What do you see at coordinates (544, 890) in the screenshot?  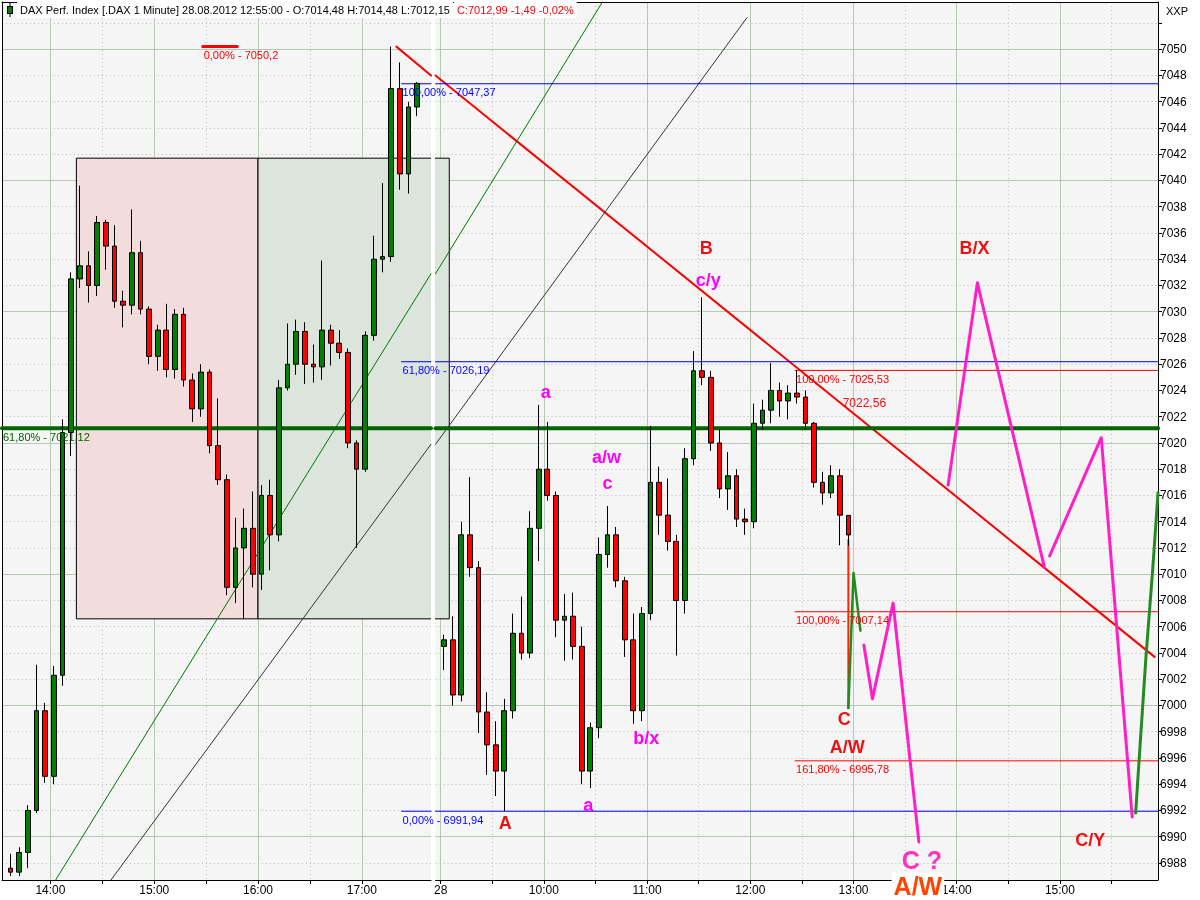 I see `x-tick-label: 10:00` at bounding box center [544, 890].